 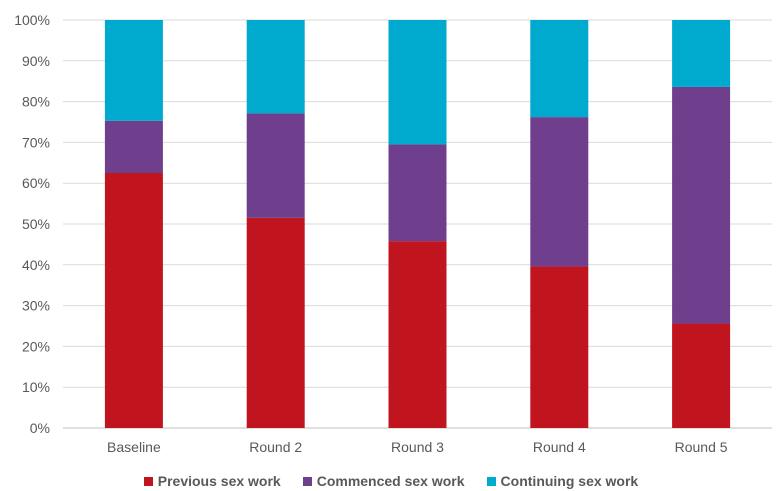 I want to click on y-tick-label: 60%, so click(x=36, y=183).